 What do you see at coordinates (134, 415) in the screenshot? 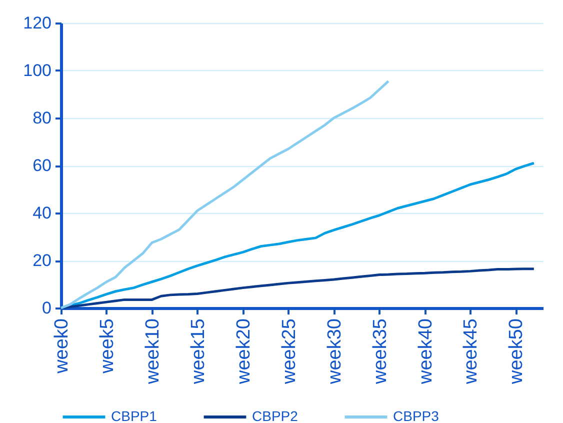
I see `legend-label: CBPP1` at bounding box center [134, 415].